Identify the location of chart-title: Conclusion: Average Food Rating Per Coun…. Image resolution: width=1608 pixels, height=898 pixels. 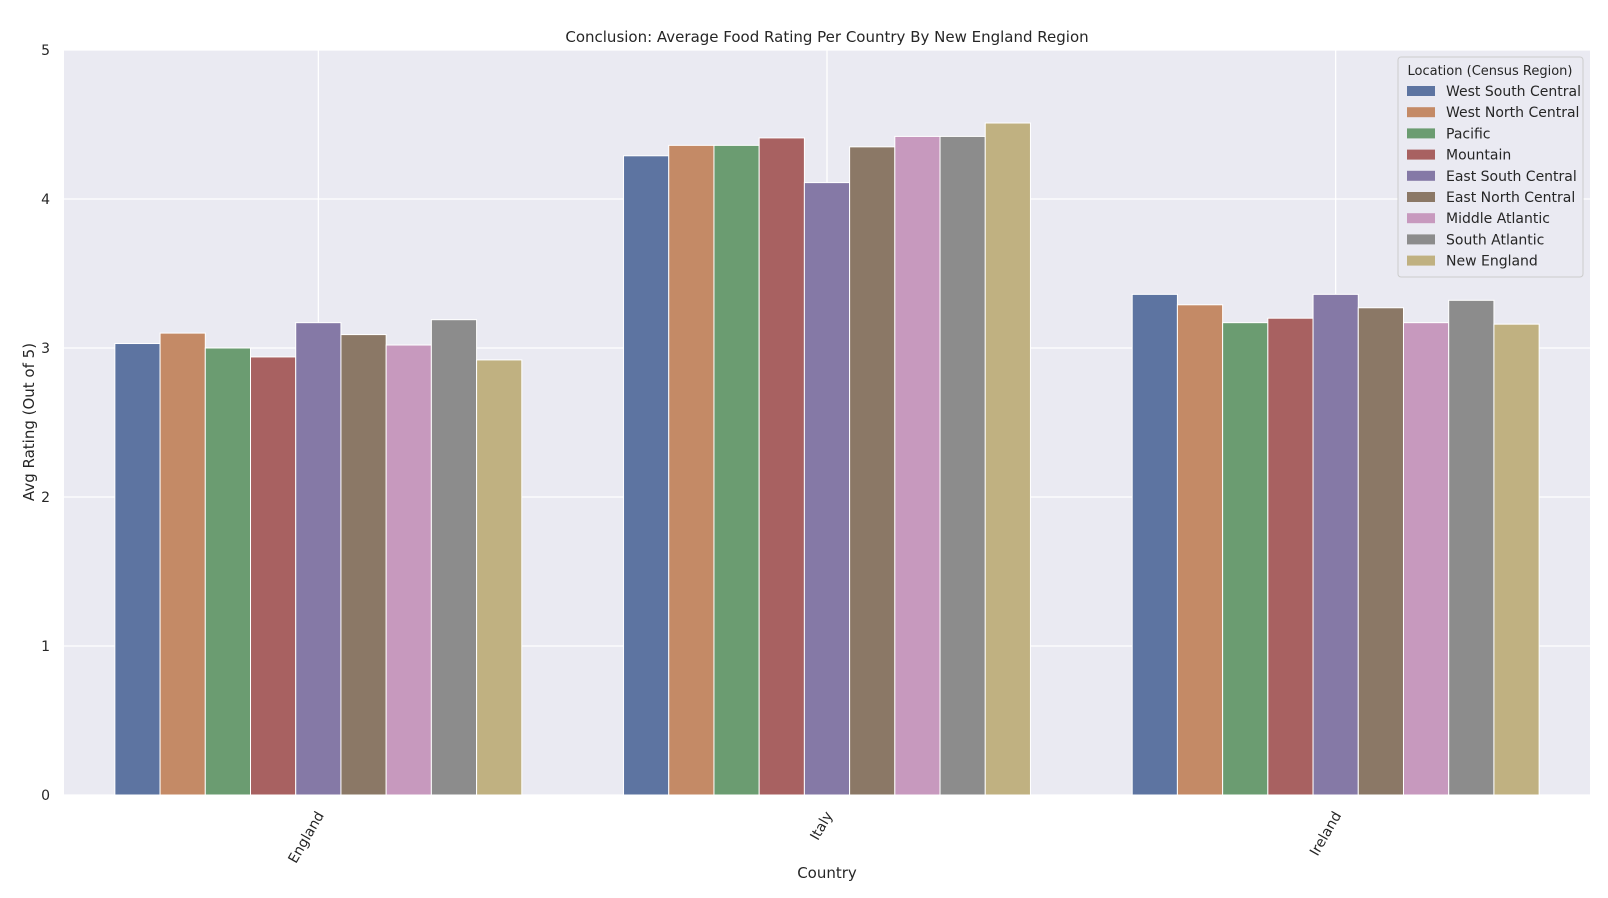
(826, 37).